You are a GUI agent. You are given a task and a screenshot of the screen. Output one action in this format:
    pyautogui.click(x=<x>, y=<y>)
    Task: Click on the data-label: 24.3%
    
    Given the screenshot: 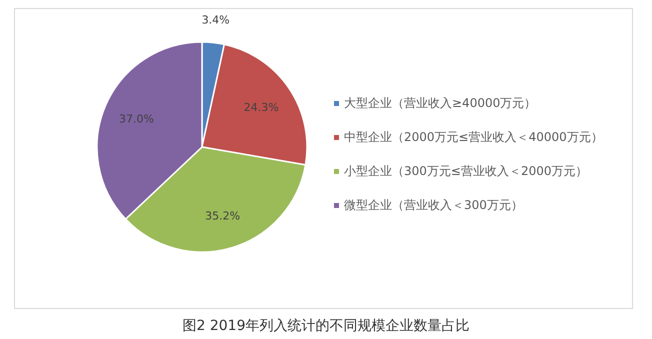 What is the action you would take?
    pyautogui.click(x=261, y=107)
    